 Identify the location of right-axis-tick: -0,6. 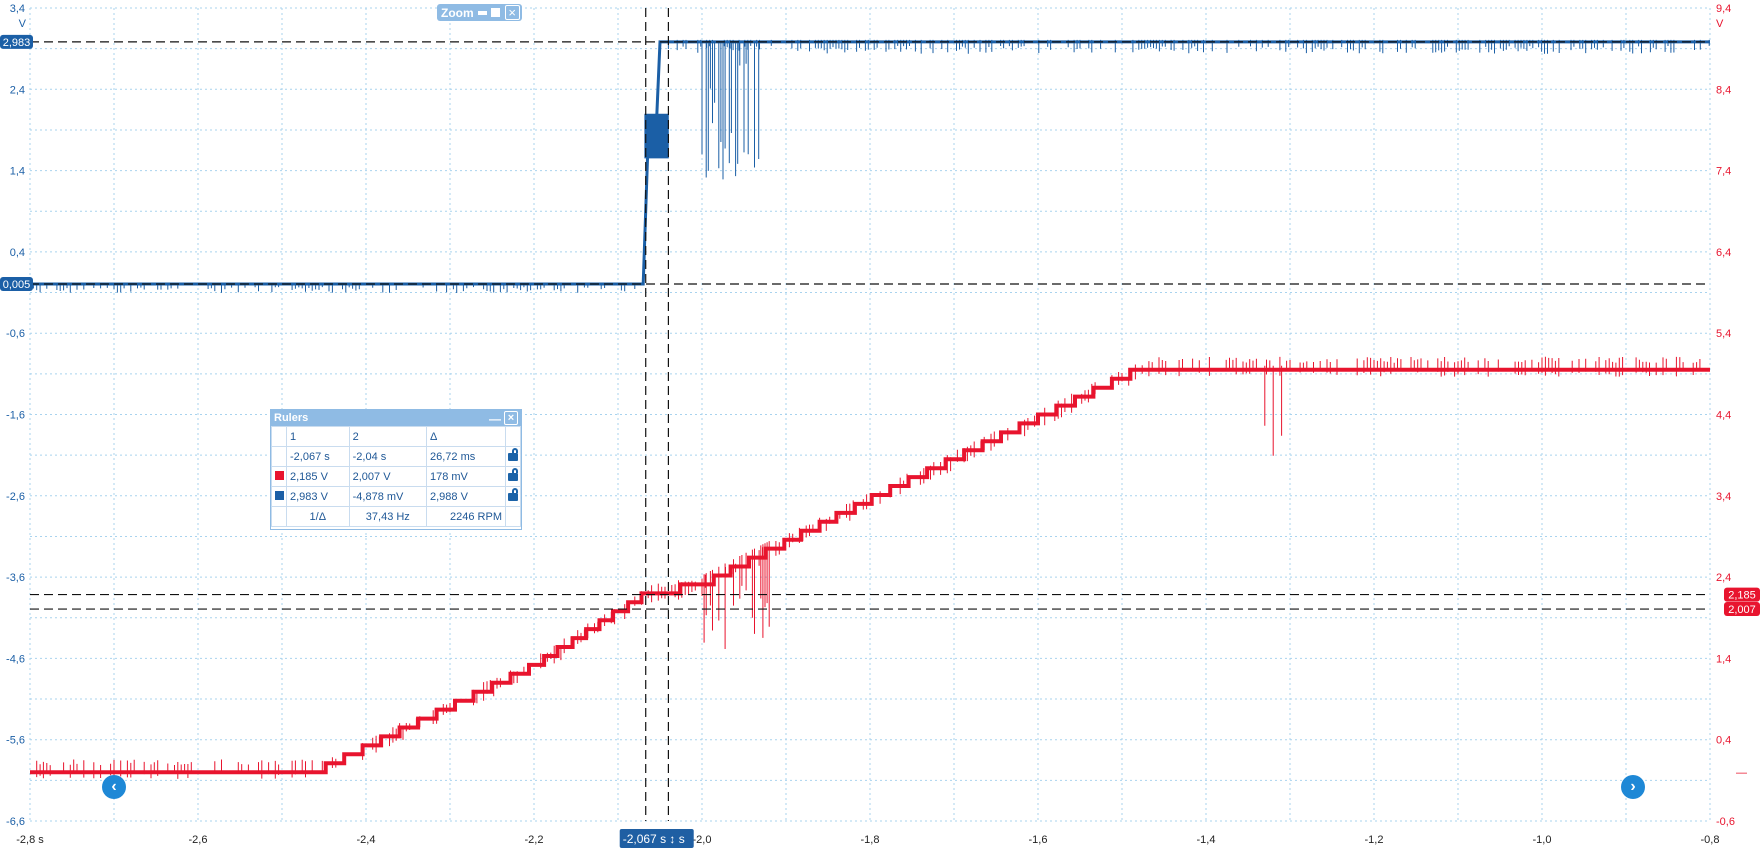
(1725, 822).